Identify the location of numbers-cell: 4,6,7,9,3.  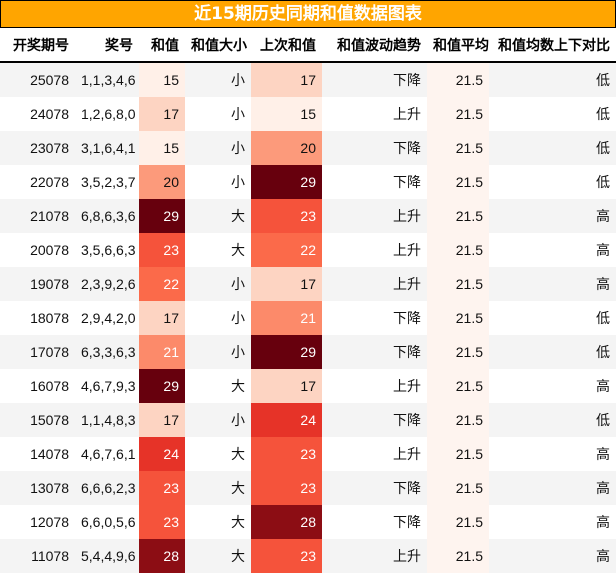
(108, 386).